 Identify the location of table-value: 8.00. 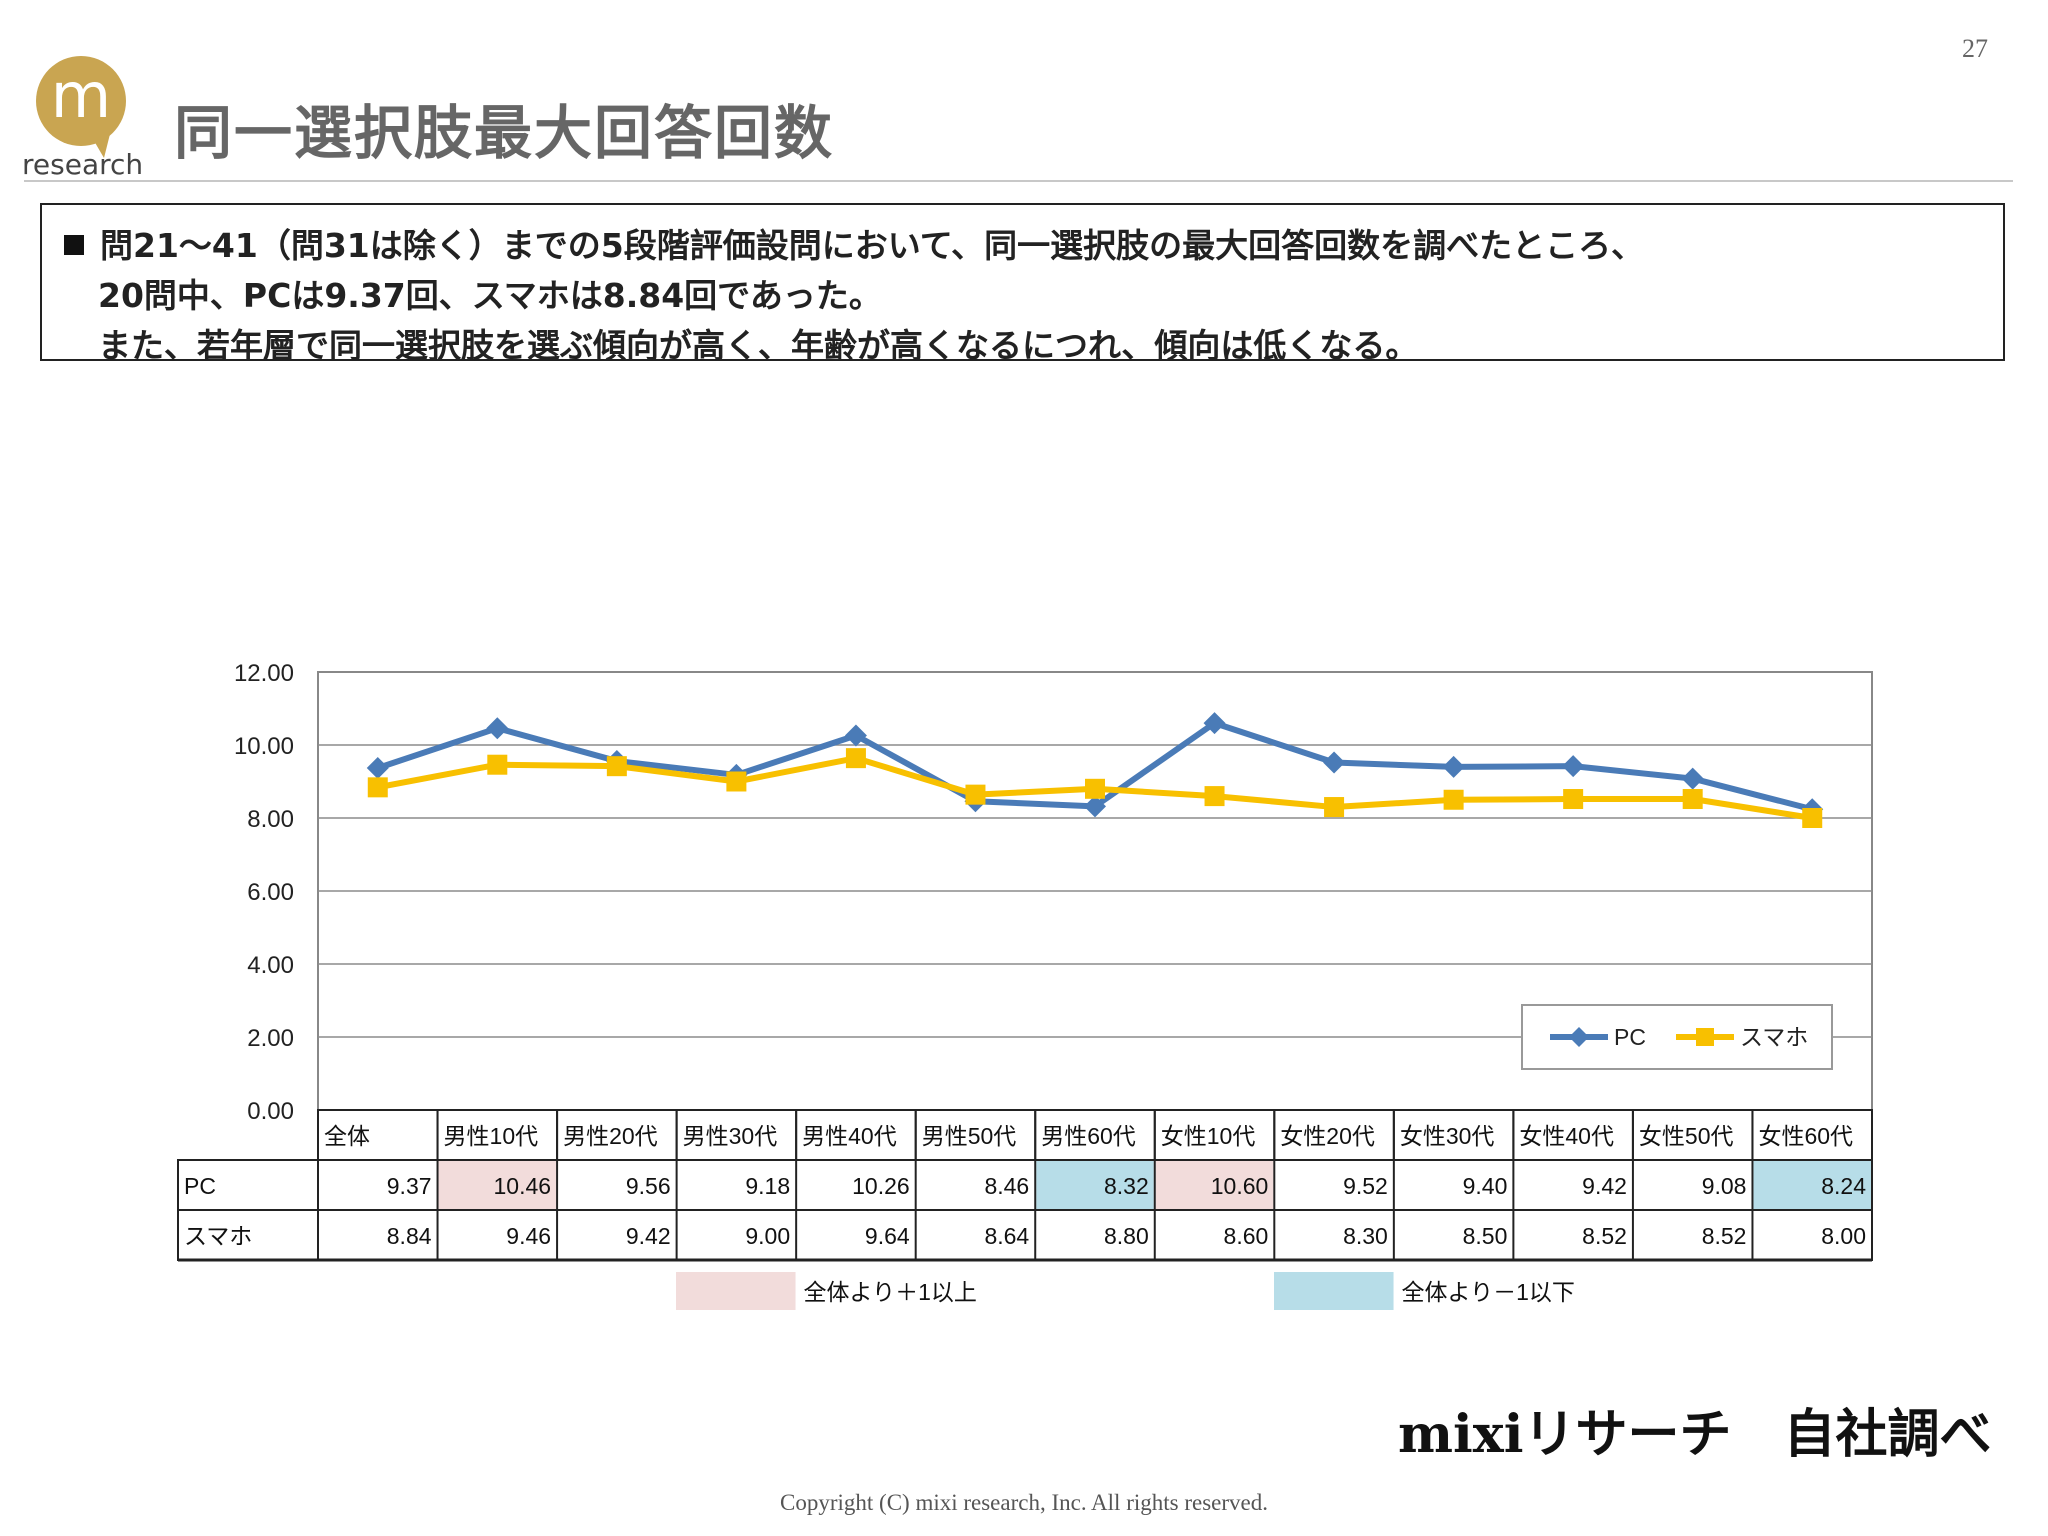
(1843, 1236).